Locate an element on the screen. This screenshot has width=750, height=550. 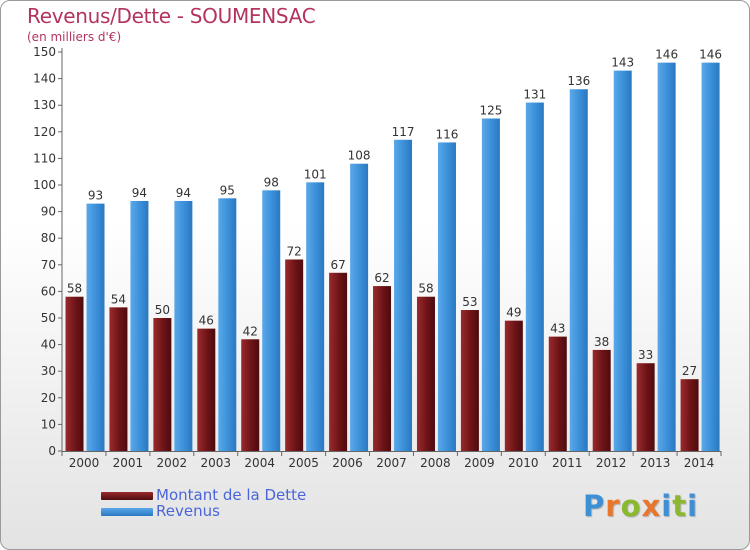
data-label-dette-2012: 38 is located at coordinates (601, 342).